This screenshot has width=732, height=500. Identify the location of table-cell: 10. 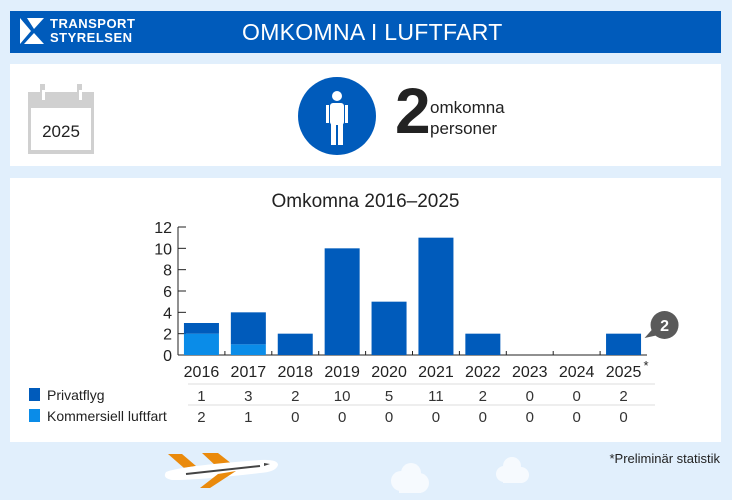
(342, 396).